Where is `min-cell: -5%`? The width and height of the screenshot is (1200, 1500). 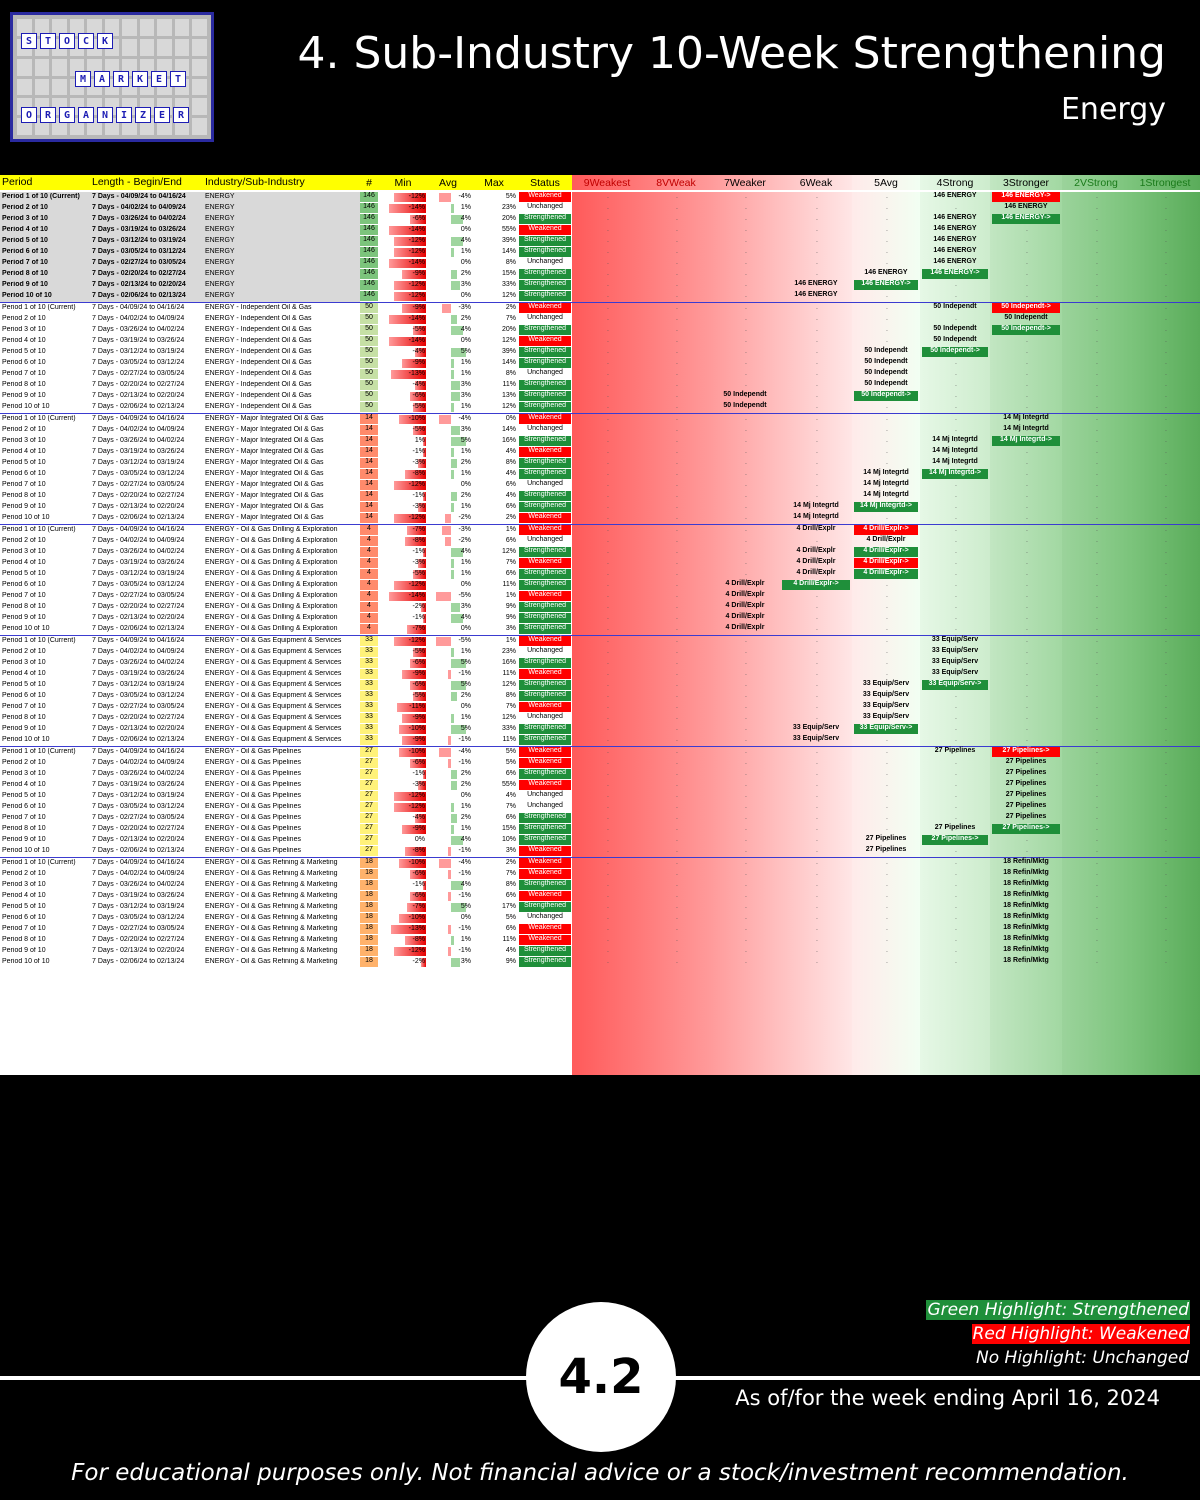 min-cell: -5% is located at coordinates (418, 429).